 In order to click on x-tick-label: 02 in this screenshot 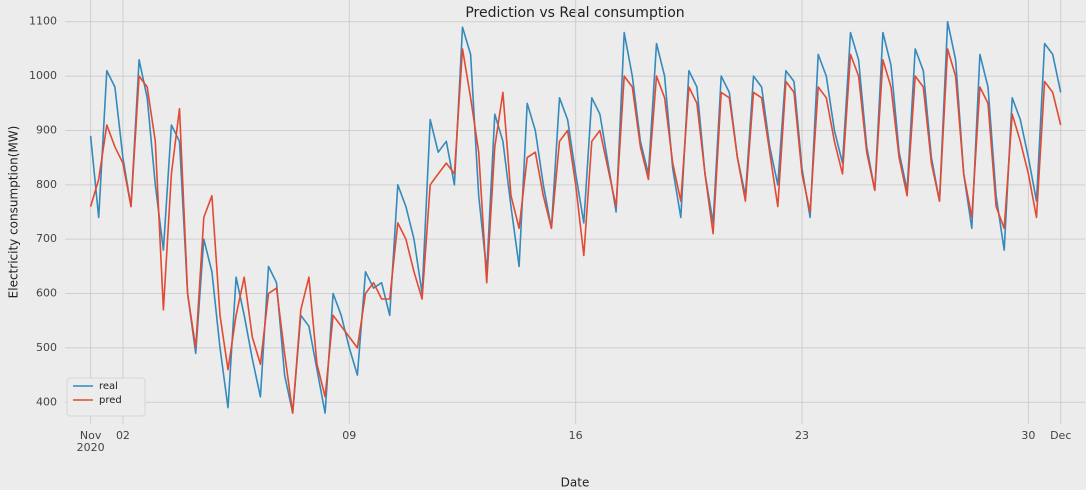, I will do `click(122, 435)`.